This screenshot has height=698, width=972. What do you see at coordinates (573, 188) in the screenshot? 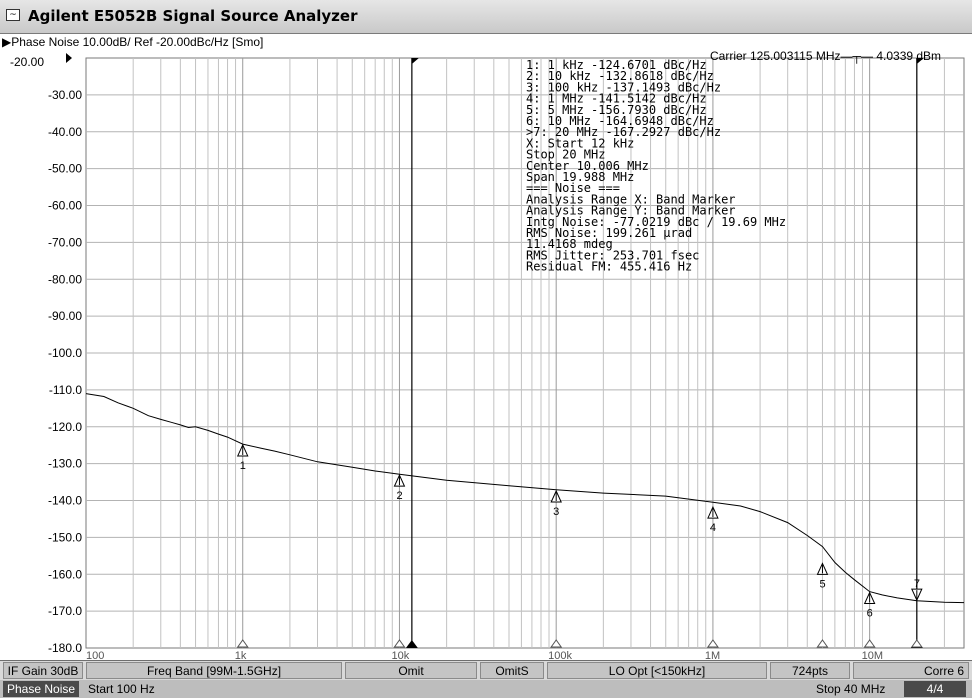
I see `marker-table-line: === Noise ===` at bounding box center [573, 188].